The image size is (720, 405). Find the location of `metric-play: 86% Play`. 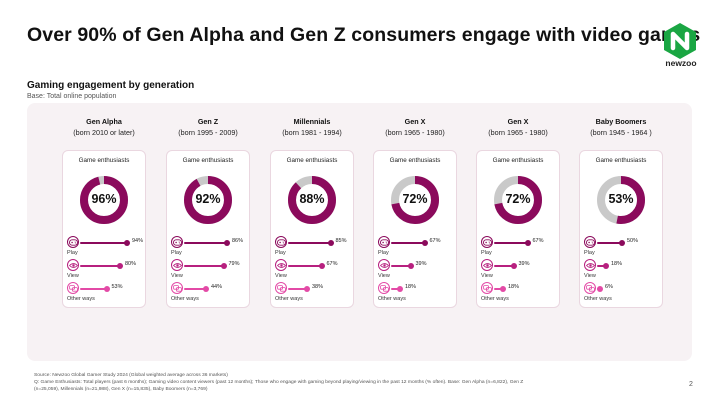

metric-play: 86% Play is located at coordinates (211, 247).